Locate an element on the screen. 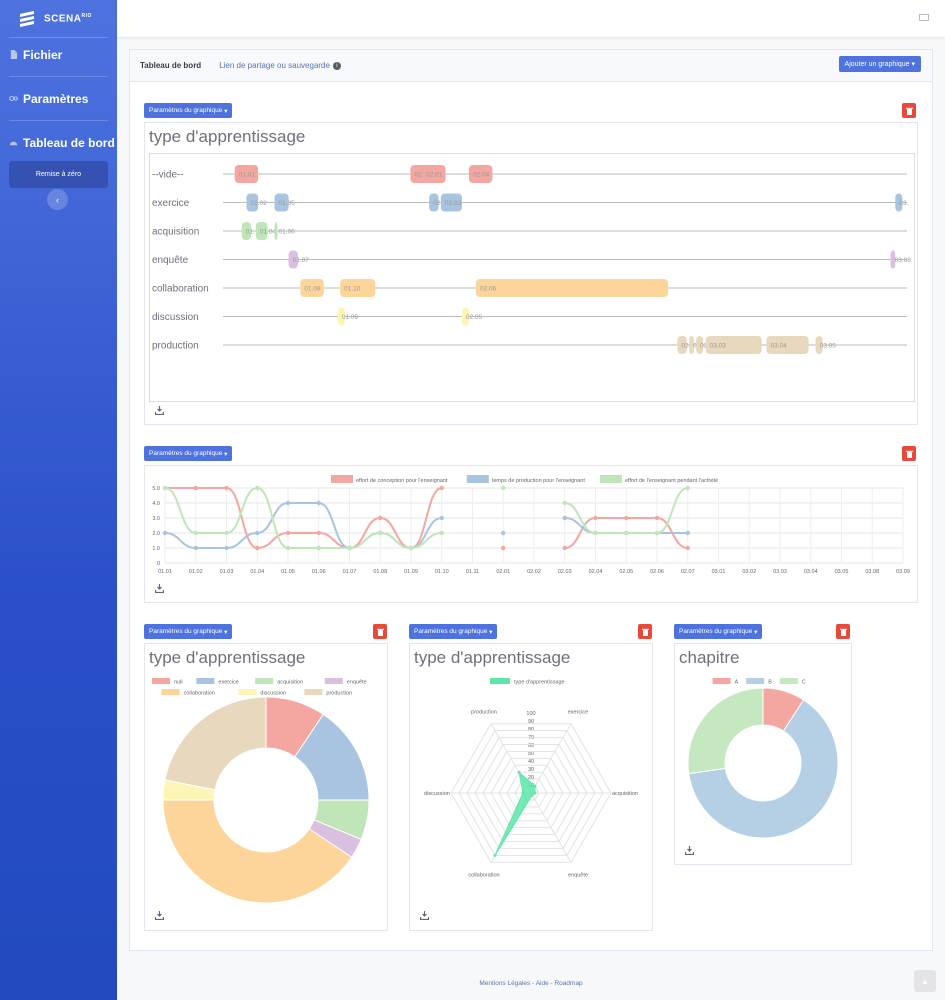 The height and width of the screenshot is (1000, 945). timeline-segment-label: 02.04 is located at coordinates (481, 175).